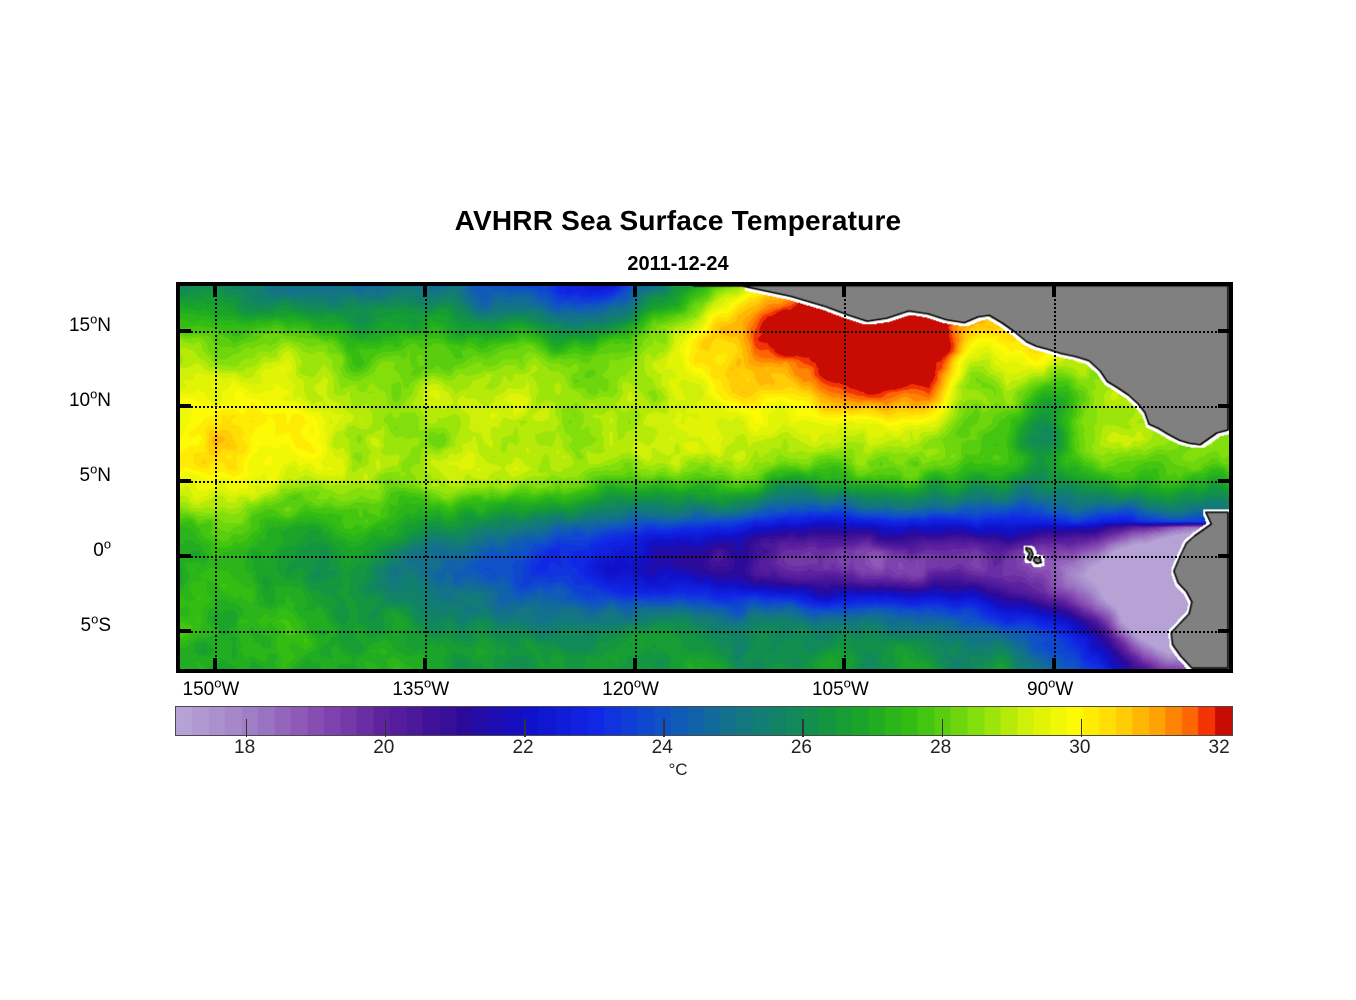 This screenshot has width=1356, height=1000. What do you see at coordinates (678, 769) in the screenshot?
I see `colorbar-unit-label: °C` at bounding box center [678, 769].